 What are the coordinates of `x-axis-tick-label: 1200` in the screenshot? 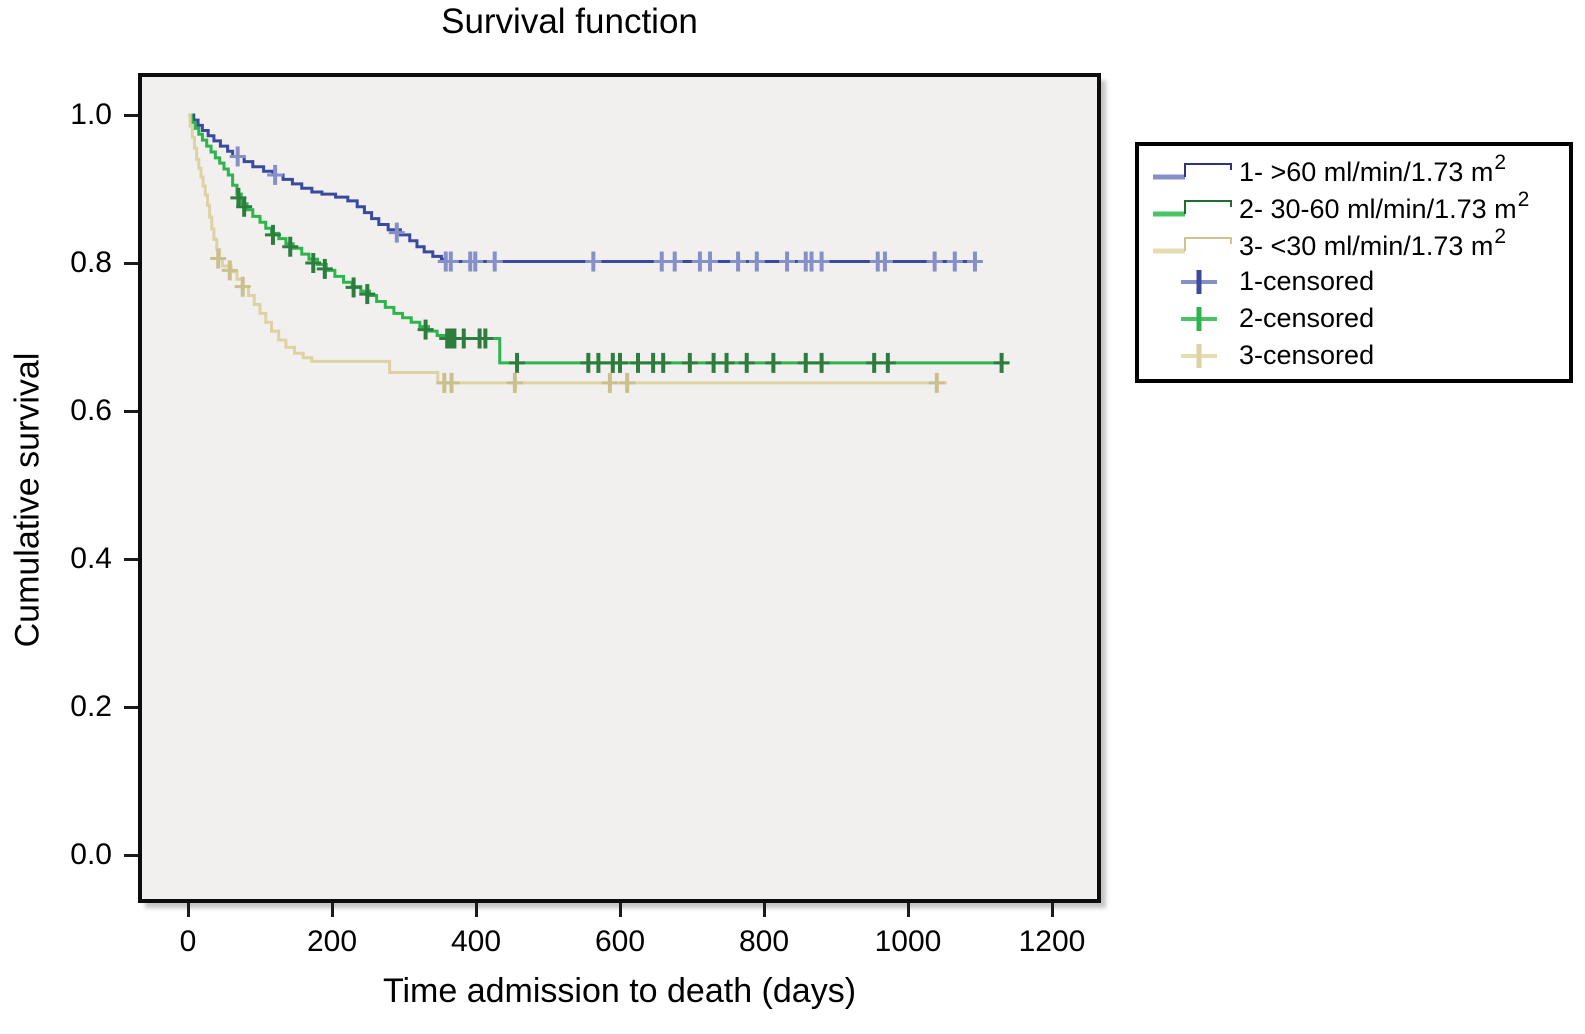 It's located at (1052, 941).